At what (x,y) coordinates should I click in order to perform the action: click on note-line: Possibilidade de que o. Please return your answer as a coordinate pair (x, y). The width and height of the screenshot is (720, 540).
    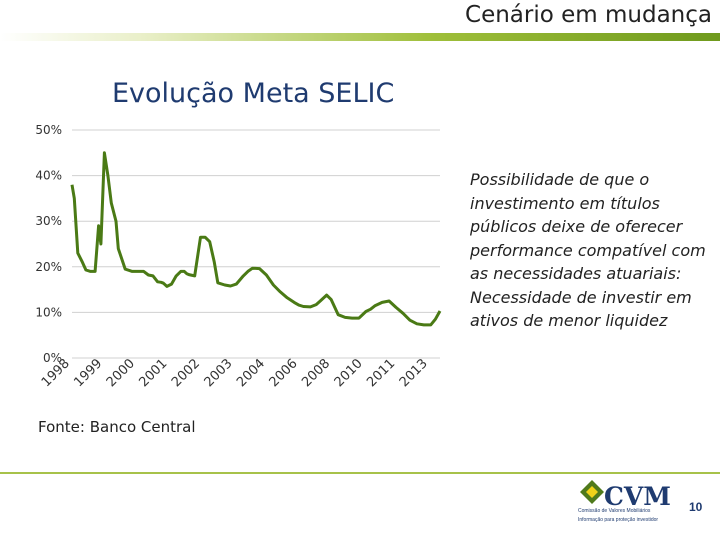
    Looking at the image, I should click on (560, 179).